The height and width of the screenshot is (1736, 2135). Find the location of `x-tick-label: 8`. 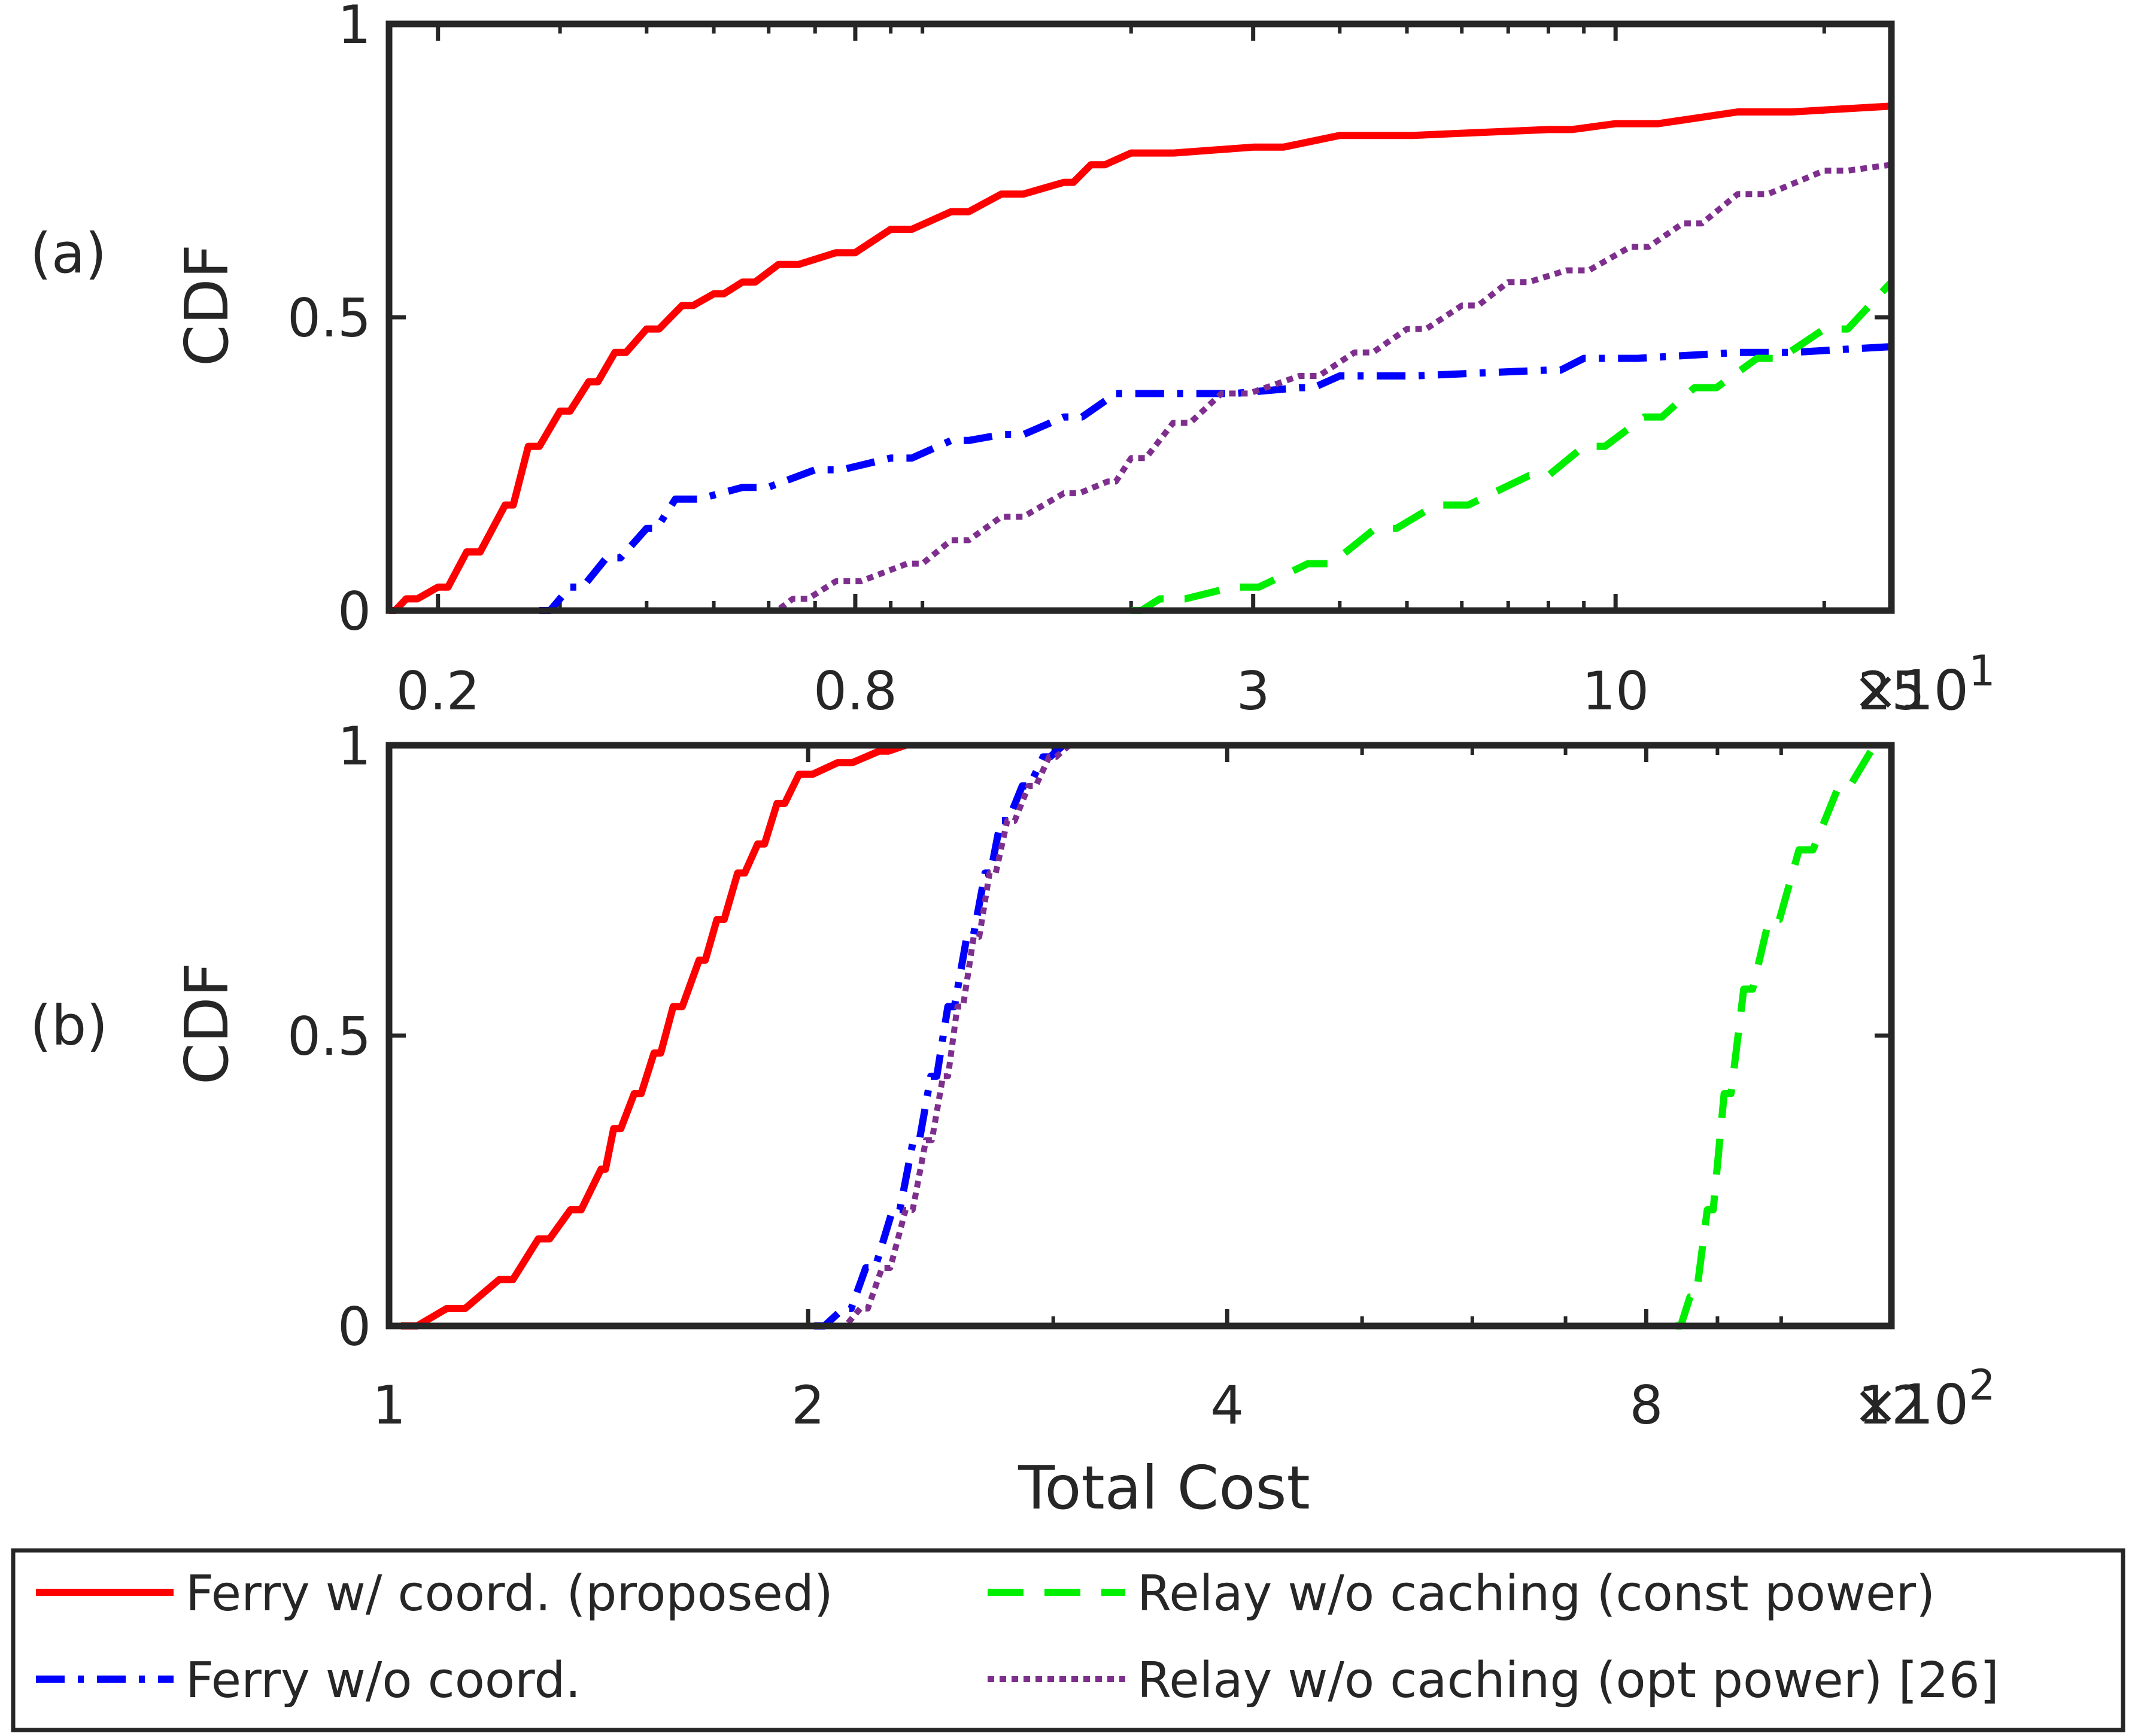

x-tick-label: 8 is located at coordinates (1646, 1405).